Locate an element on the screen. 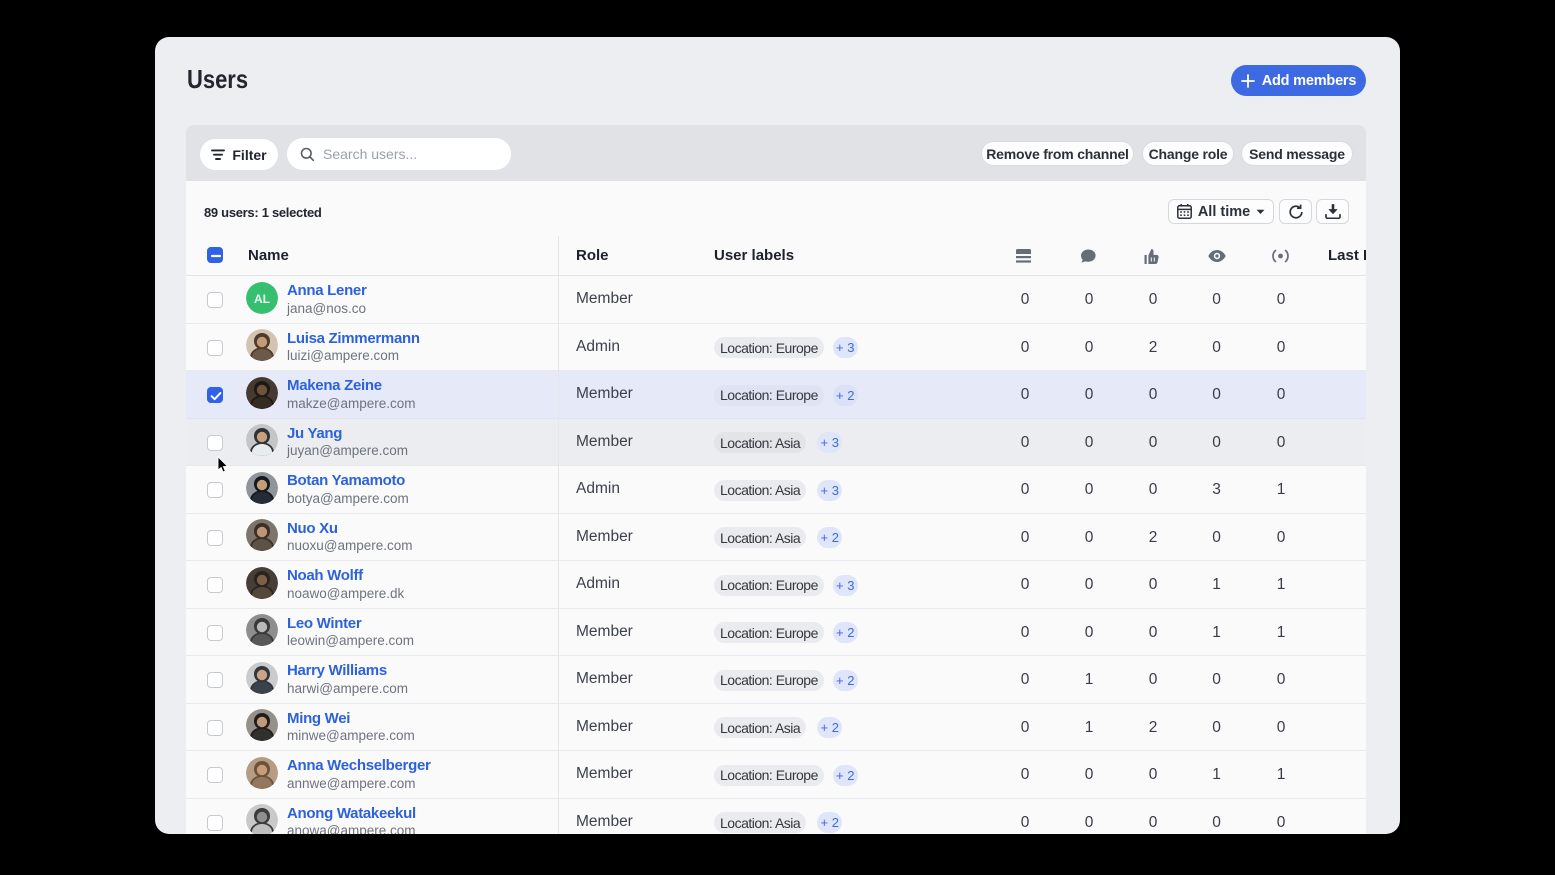 The image size is (1555, 875). svg-text: AL is located at coordinates (262, 299).